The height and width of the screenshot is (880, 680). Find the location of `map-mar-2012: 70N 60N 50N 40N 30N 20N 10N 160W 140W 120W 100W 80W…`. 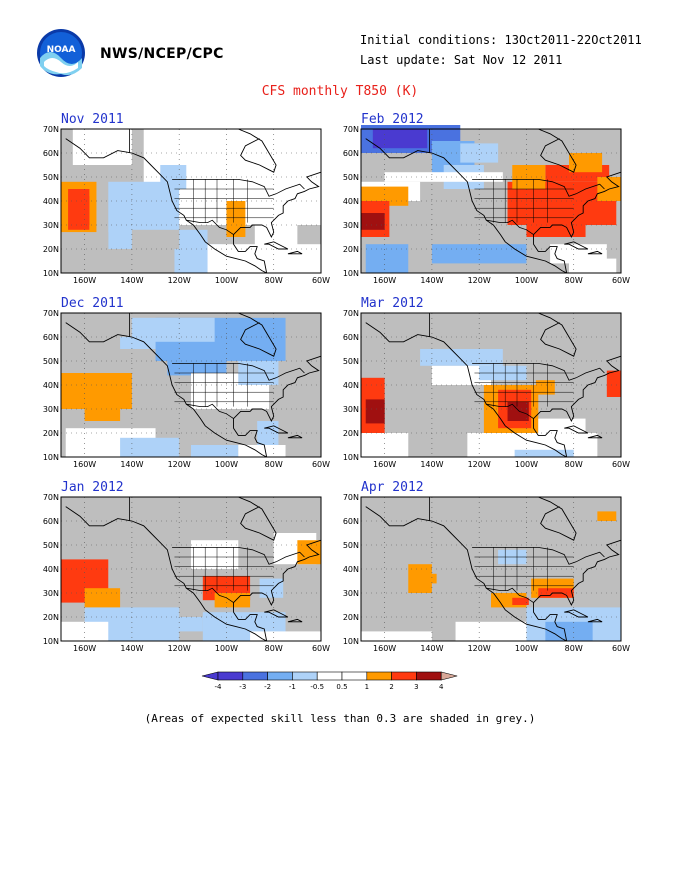

map-mar-2012: 70N 60N 50N 40N 30N 20N 10N 160W 140W 120W 100W 80W… is located at coordinates (486, 389).